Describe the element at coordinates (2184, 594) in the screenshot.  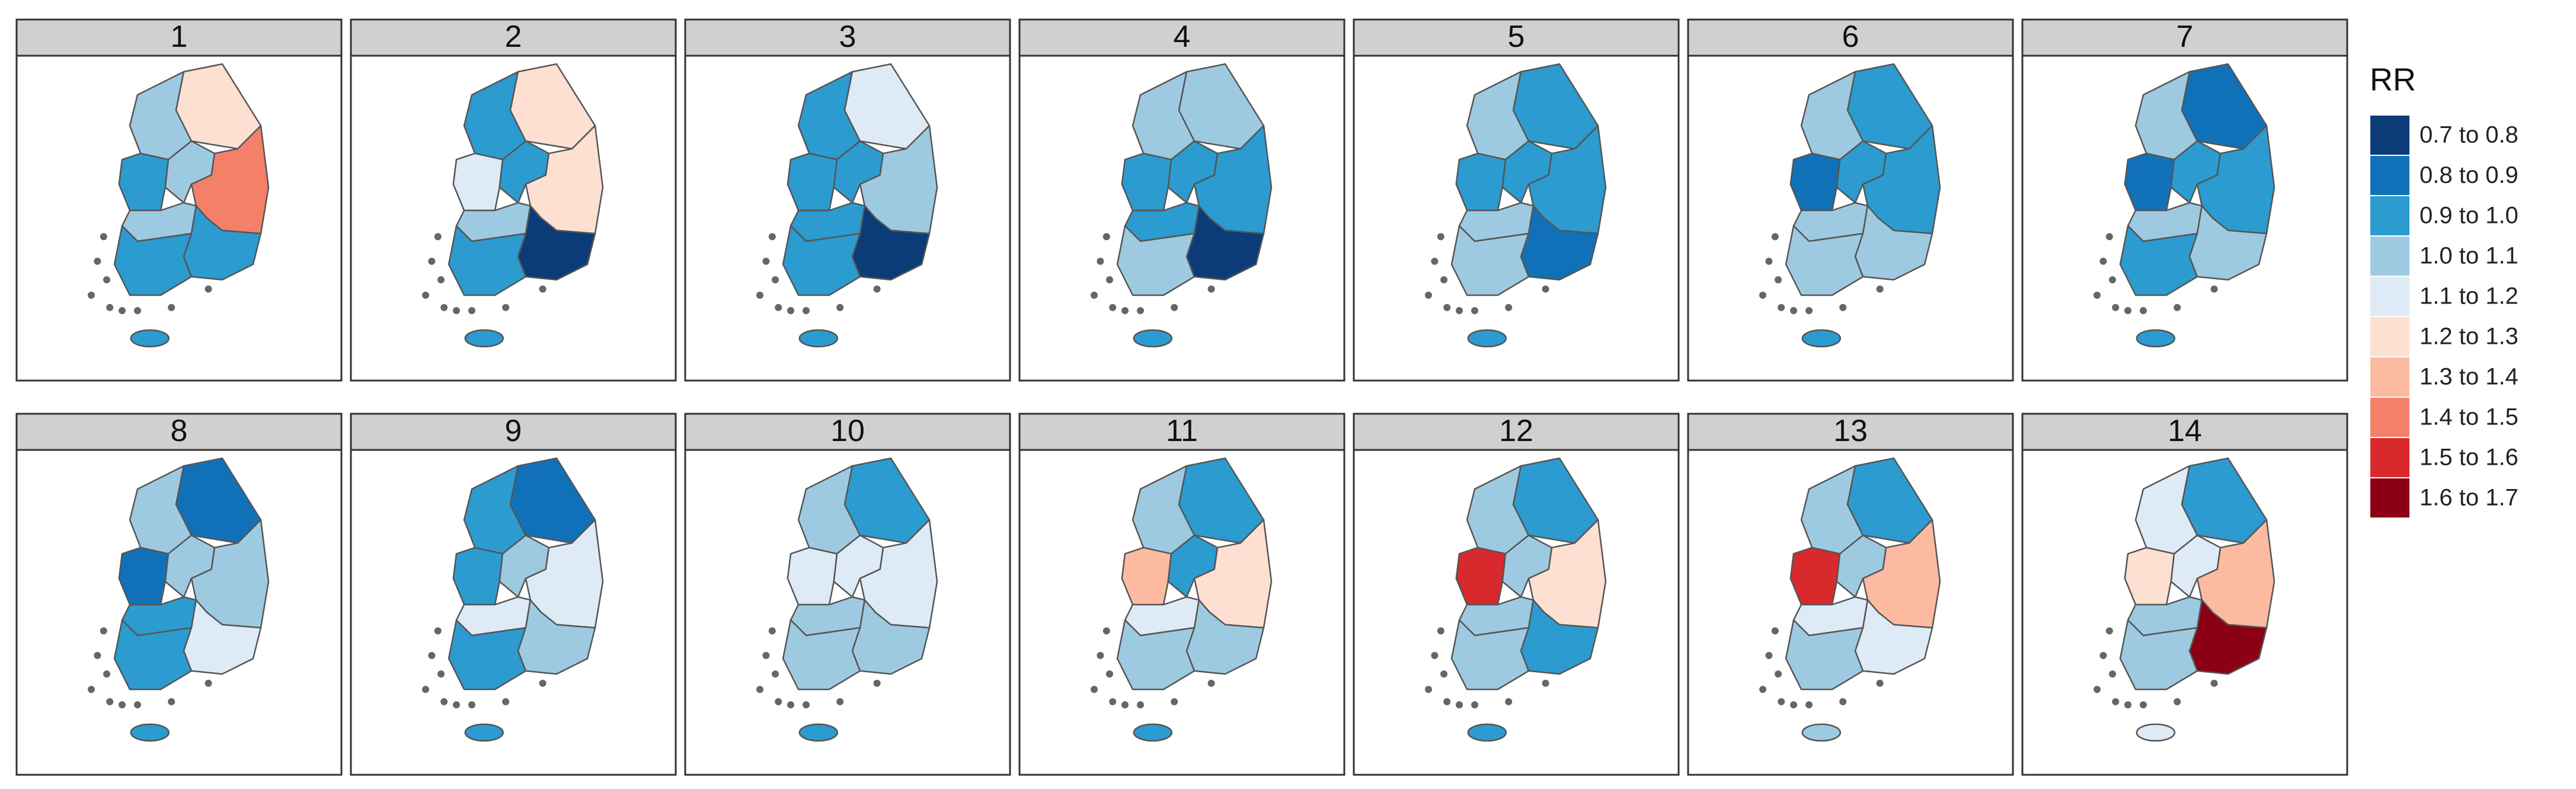
I see `panel: 14` at that location.